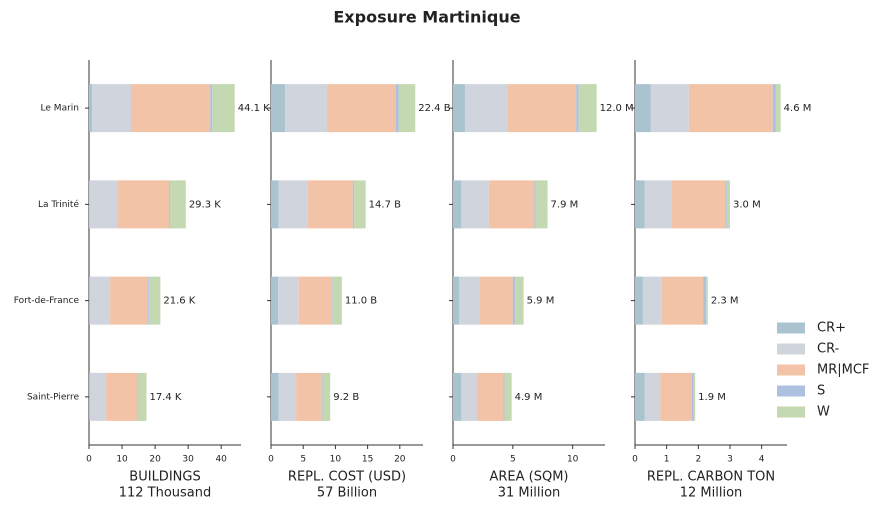 The height and width of the screenshot is (510, 887). I want to click on y-tick-label: La Trinité, so click(58, 204).